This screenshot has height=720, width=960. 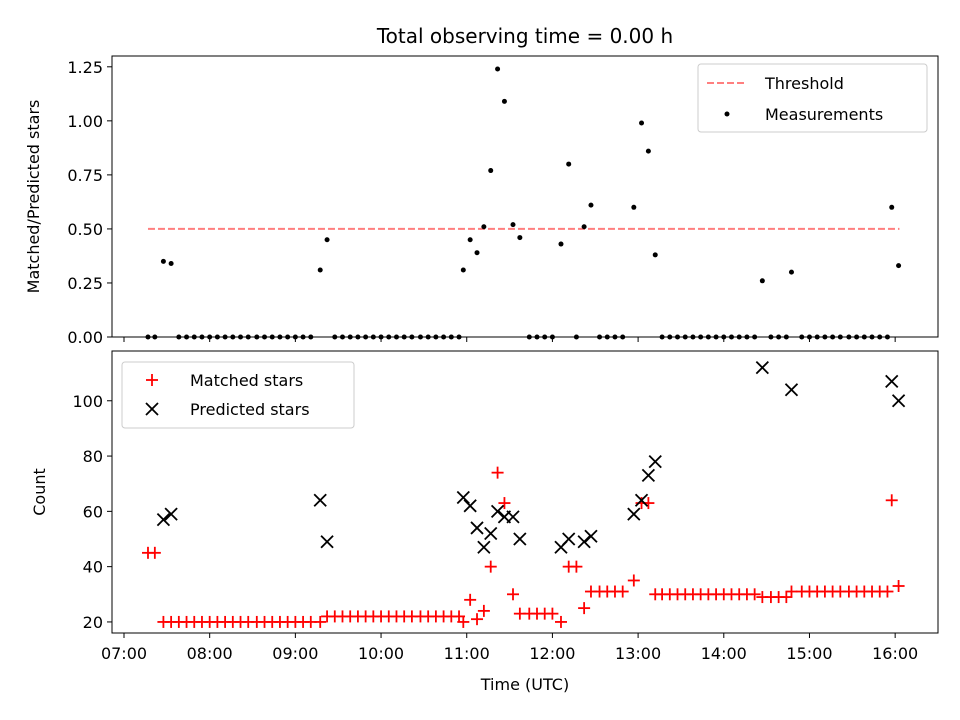 What do you see at coordinates (250, 409) in the screenshot?
I see `legend-predicted-label: Predicted stars` at bounding box center [250, 409].